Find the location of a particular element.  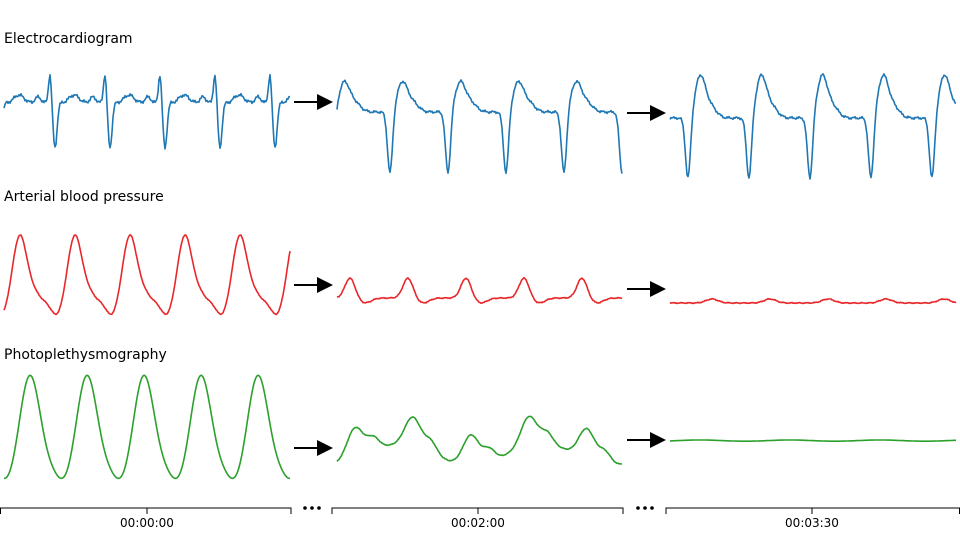

time-label: 00:03:30 is located at coordinates (812, 523).